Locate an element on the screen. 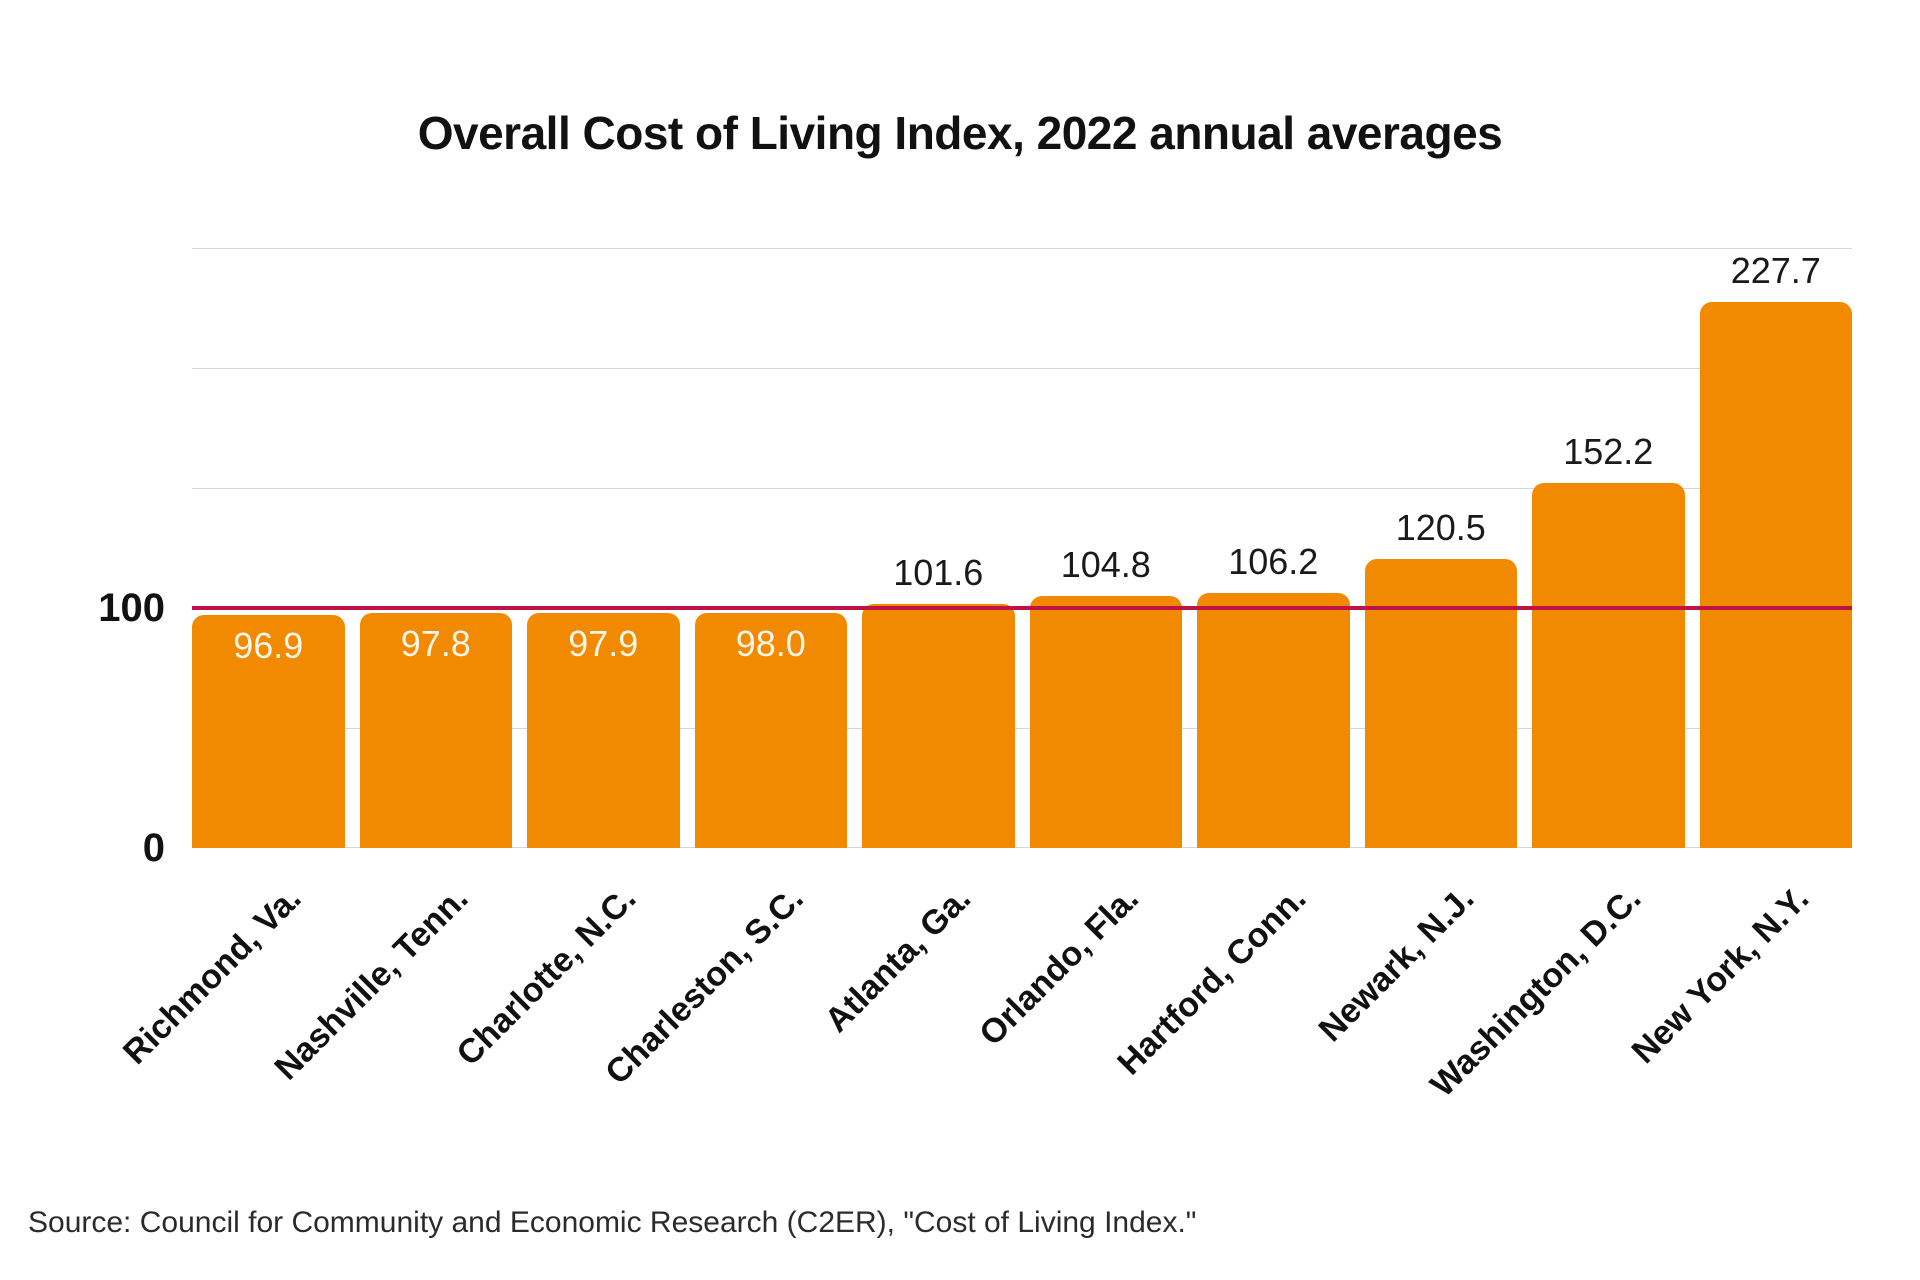  bar-Nashville, Tenn. is located at coordinates (435, 730).